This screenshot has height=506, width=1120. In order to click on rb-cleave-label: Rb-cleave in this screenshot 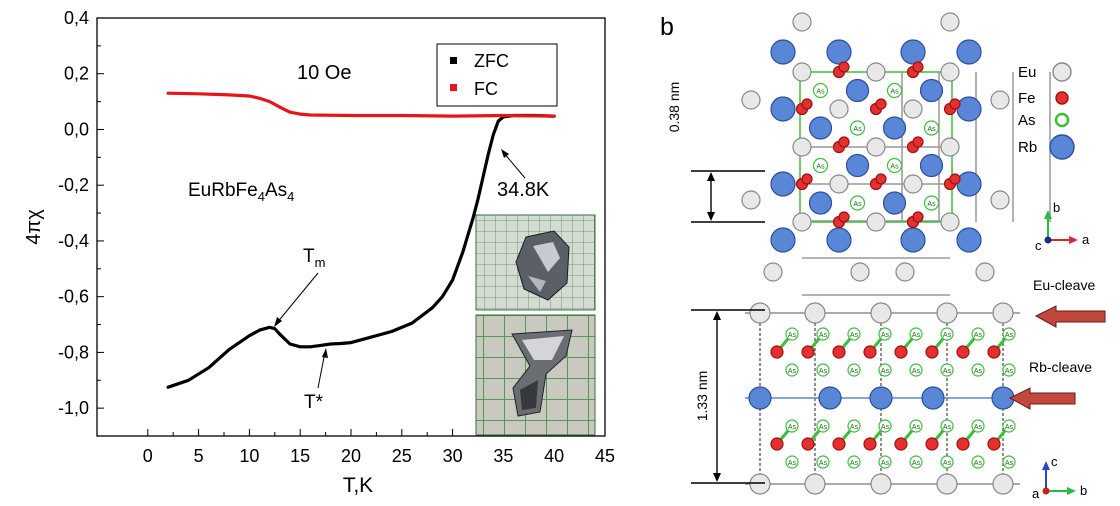, I will do `click(1060, 367)`.